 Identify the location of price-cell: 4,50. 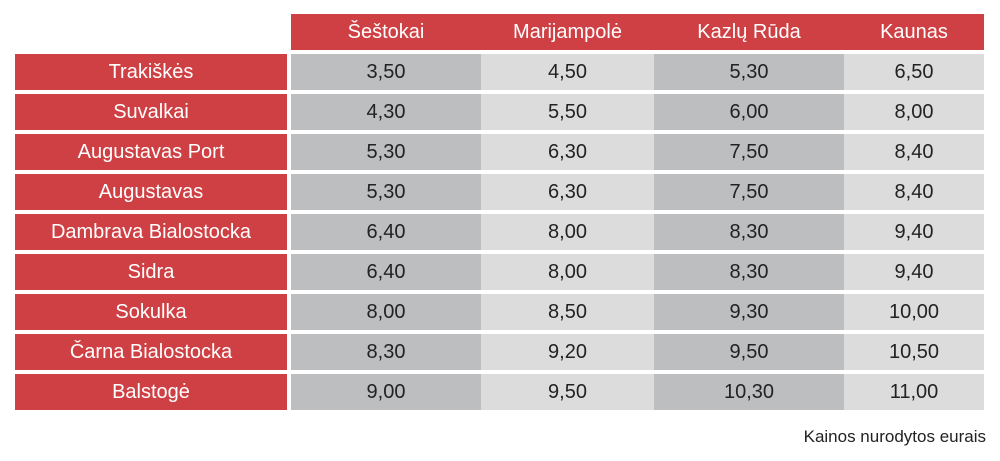
(567, 72).